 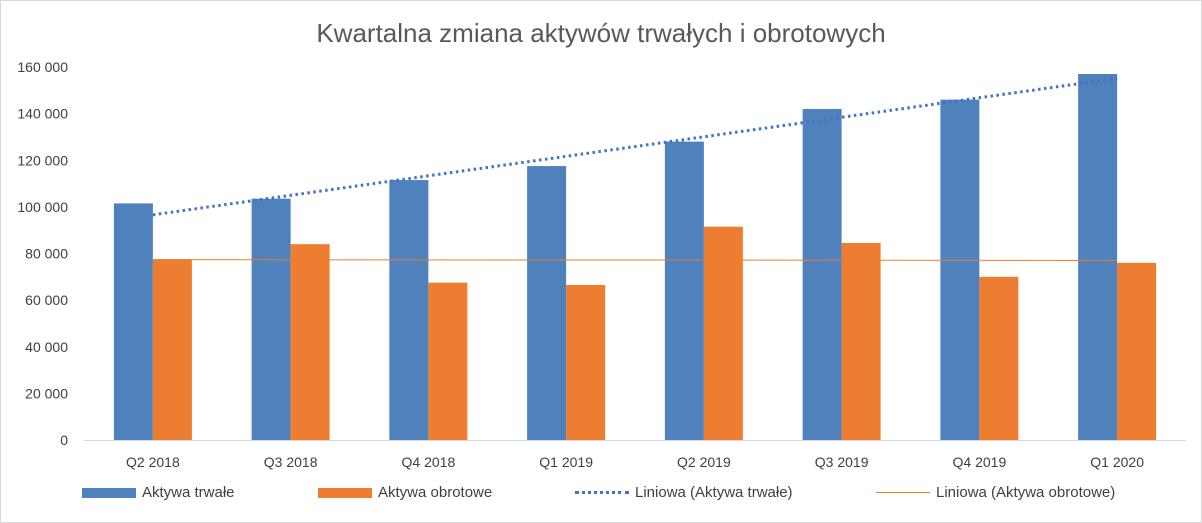 I want to click on legend-label-aktywa-trwale: Aktywa trwałe, so click(x=188, y=492).